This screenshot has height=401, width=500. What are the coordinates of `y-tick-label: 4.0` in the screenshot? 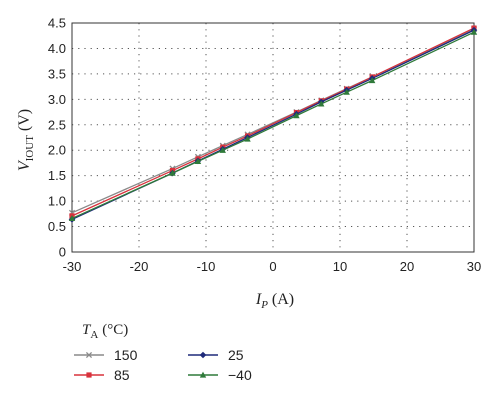 It's located at (57, 48).